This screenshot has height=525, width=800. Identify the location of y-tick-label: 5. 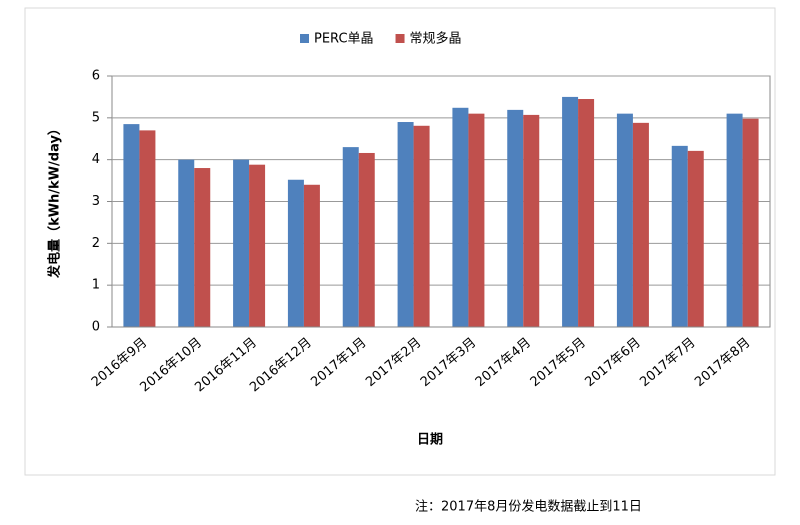
(96, 117).